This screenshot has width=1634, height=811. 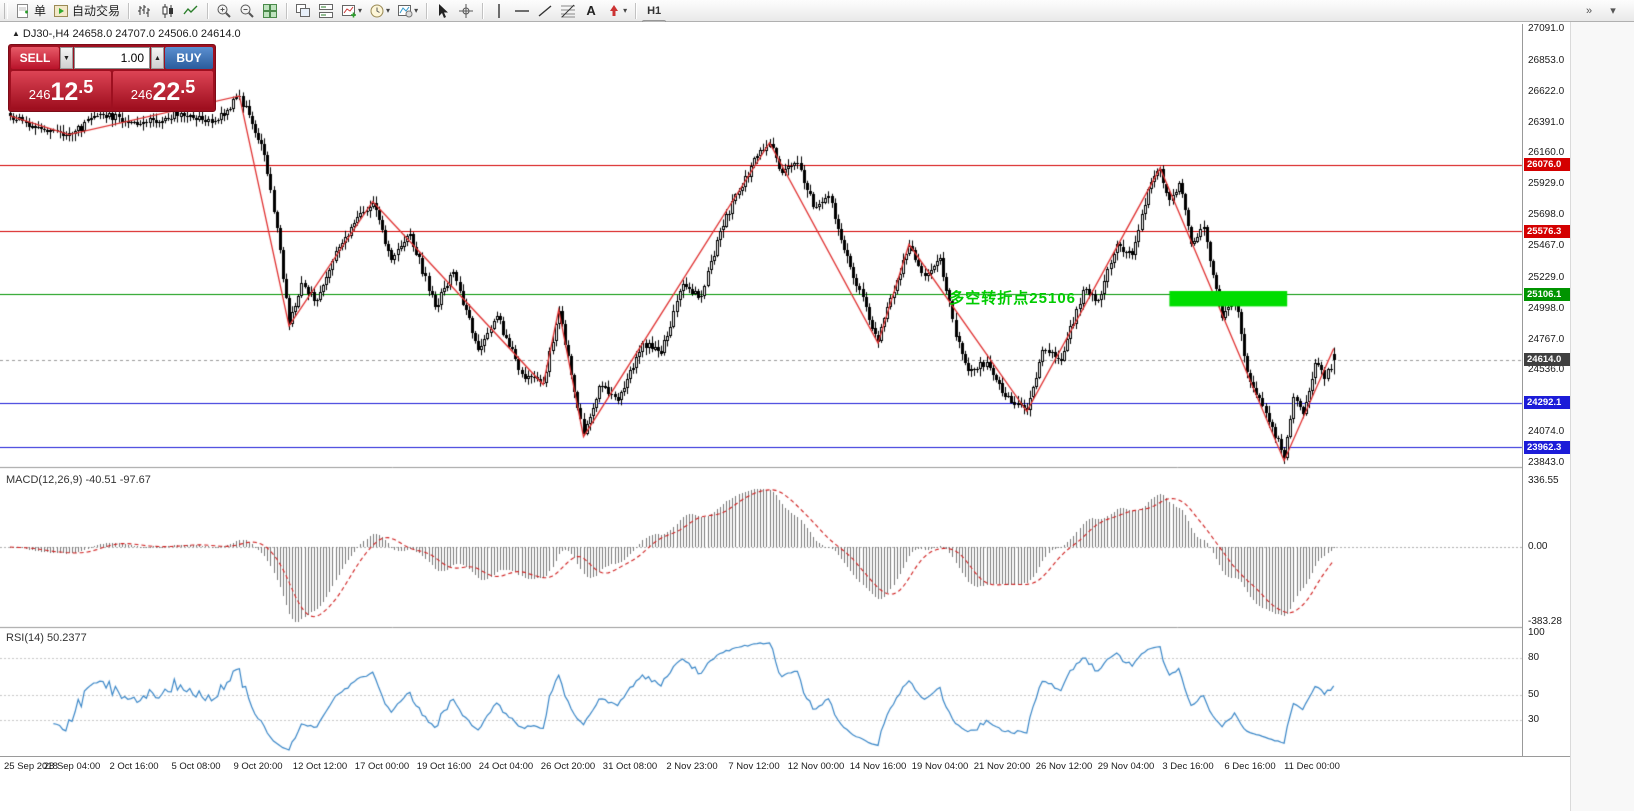 What do you see at coordinates (131, 34) in the screenshot?
I see `ohlc-text: DJ30-,H4 24658.0 24707.0 24506.0 24614.0` at bounding box center [131, 34].